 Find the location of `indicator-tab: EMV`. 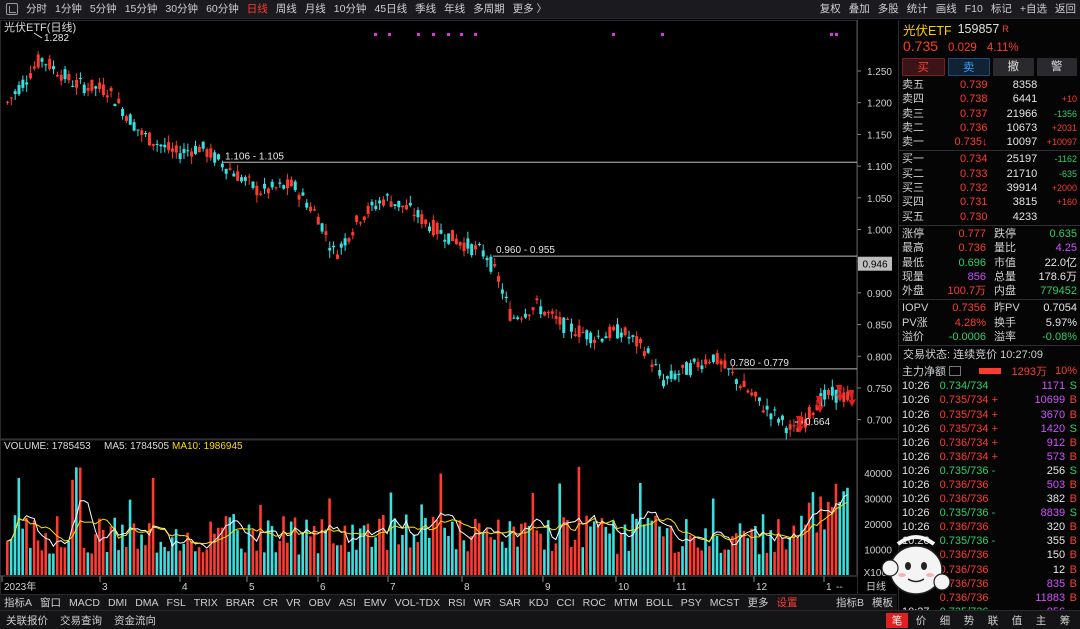

indicator-tab: EMV is located at coordinates (375, 602).